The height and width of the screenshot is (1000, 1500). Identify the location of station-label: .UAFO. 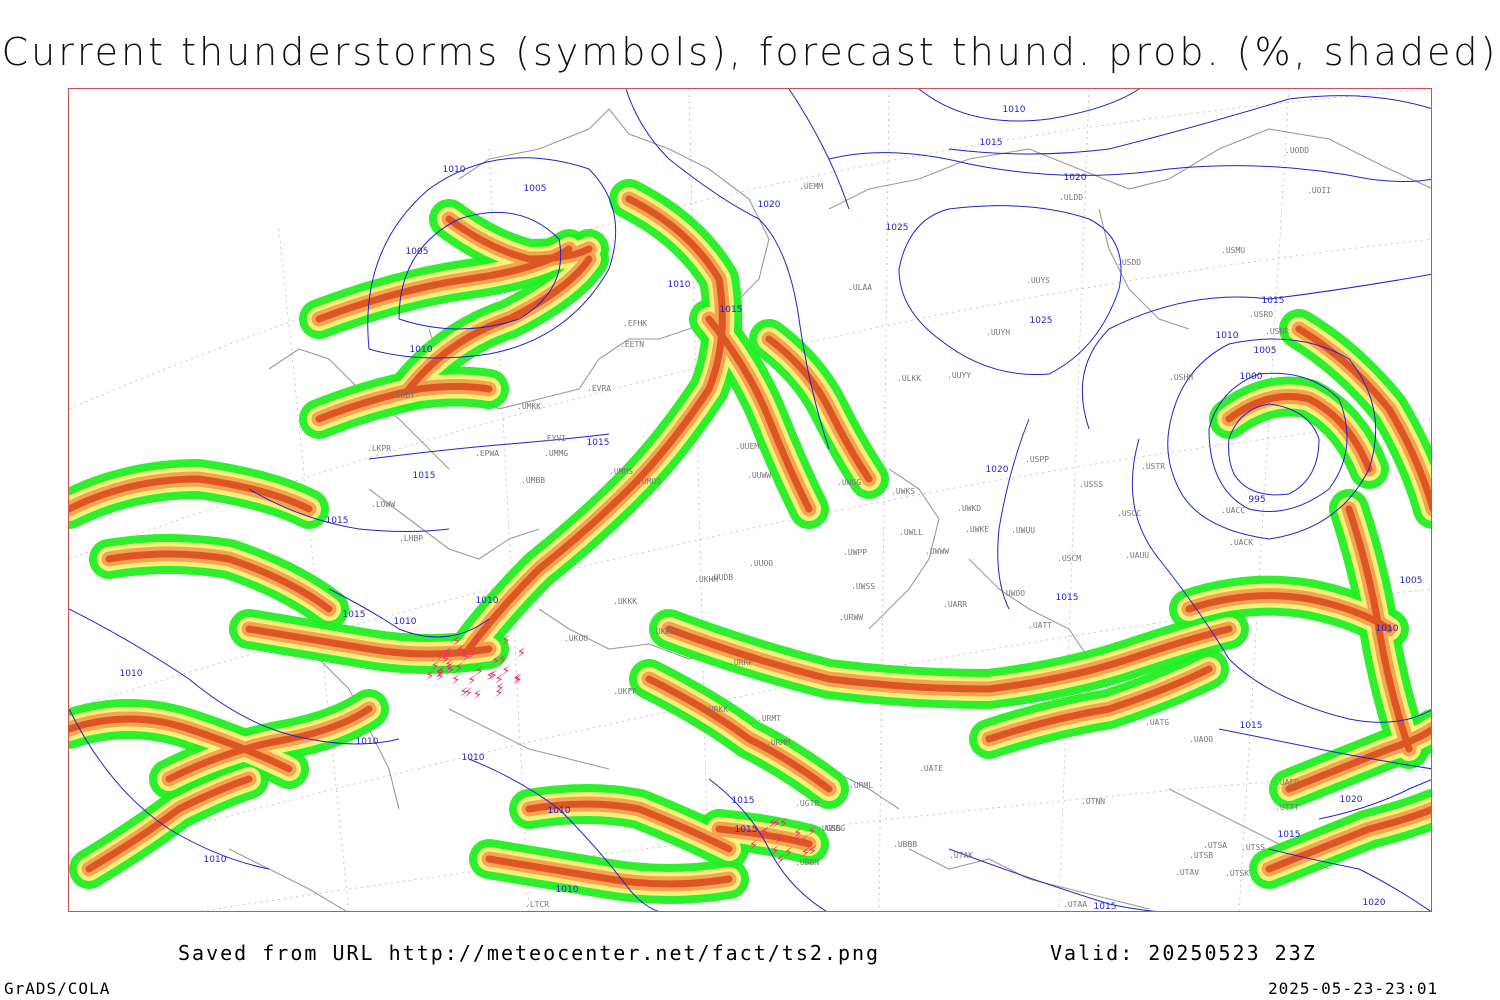
(1287, 782).